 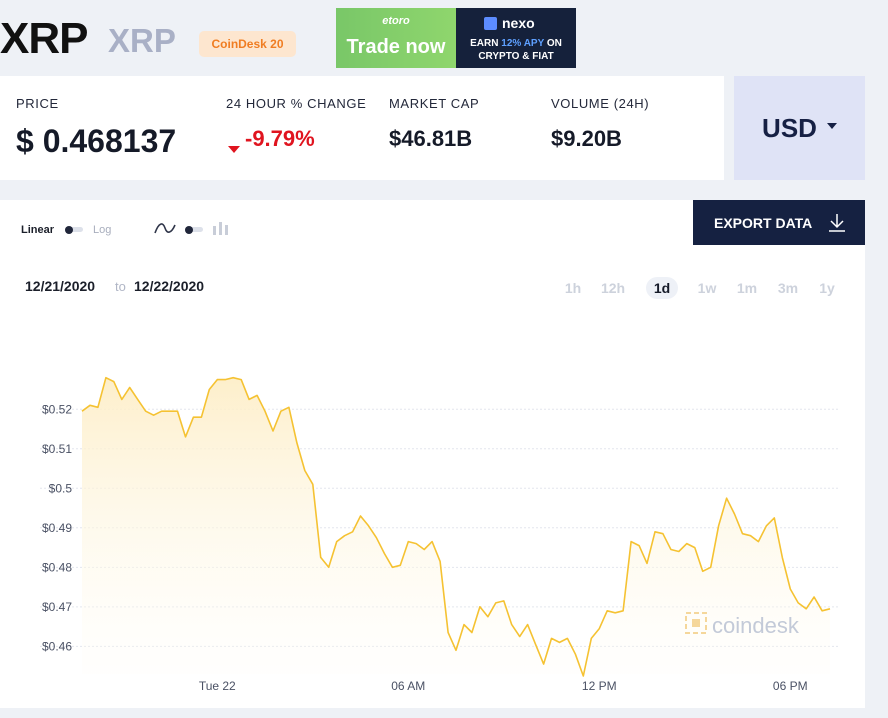 I want to click on volume-label: VOLUME (24H), so click(x=600, y=103).